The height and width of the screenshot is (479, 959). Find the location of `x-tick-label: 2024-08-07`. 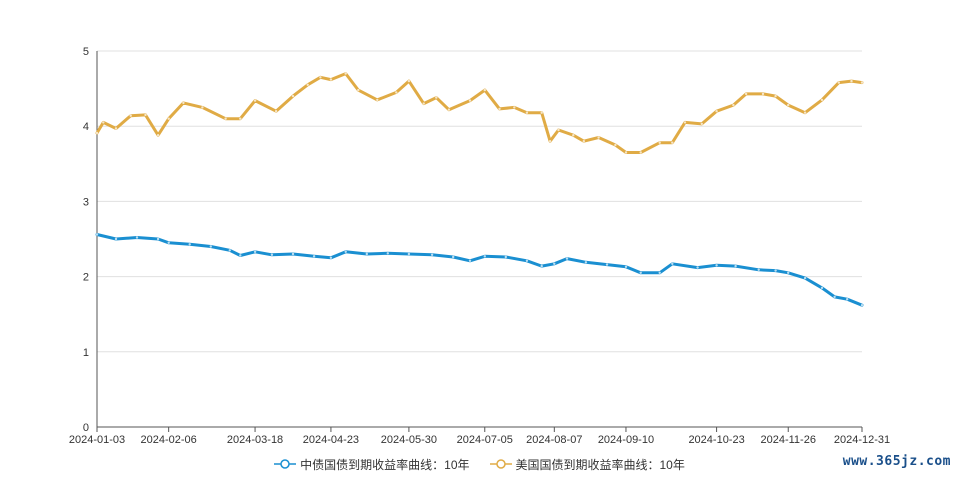

x-tick-label: 2024-08-07 is located at coordinates (554, 440).